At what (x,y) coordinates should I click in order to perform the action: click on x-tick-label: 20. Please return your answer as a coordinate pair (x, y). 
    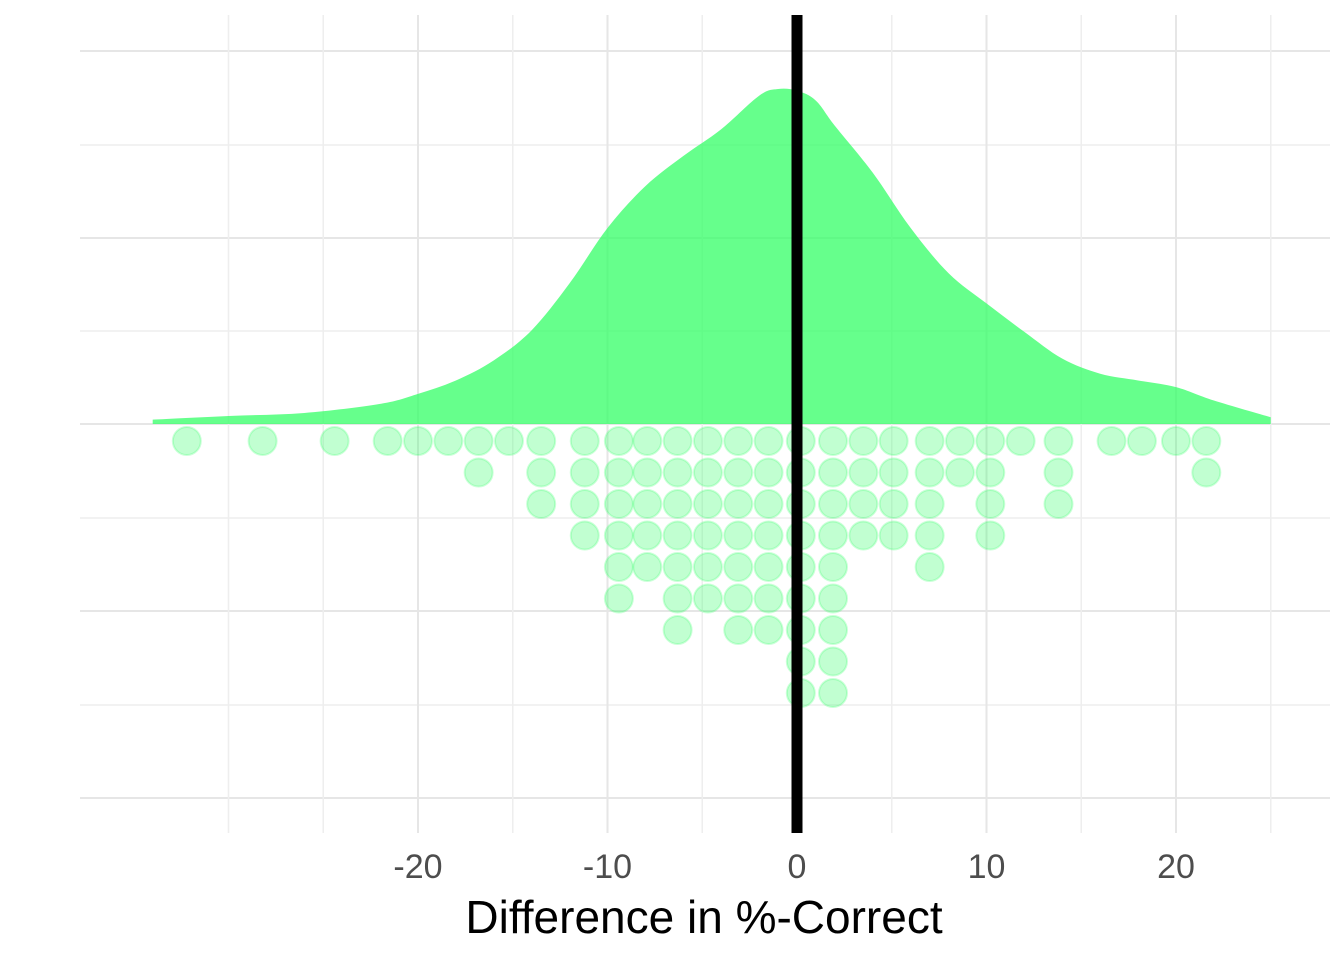
    Looking at the image, I should click on (1176, 867).